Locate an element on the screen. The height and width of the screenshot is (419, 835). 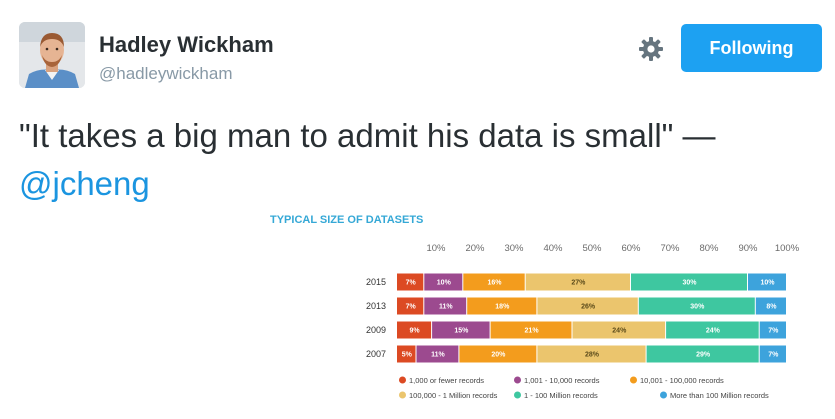
x-tick-label: 10% is located at coordinates (436, 248).